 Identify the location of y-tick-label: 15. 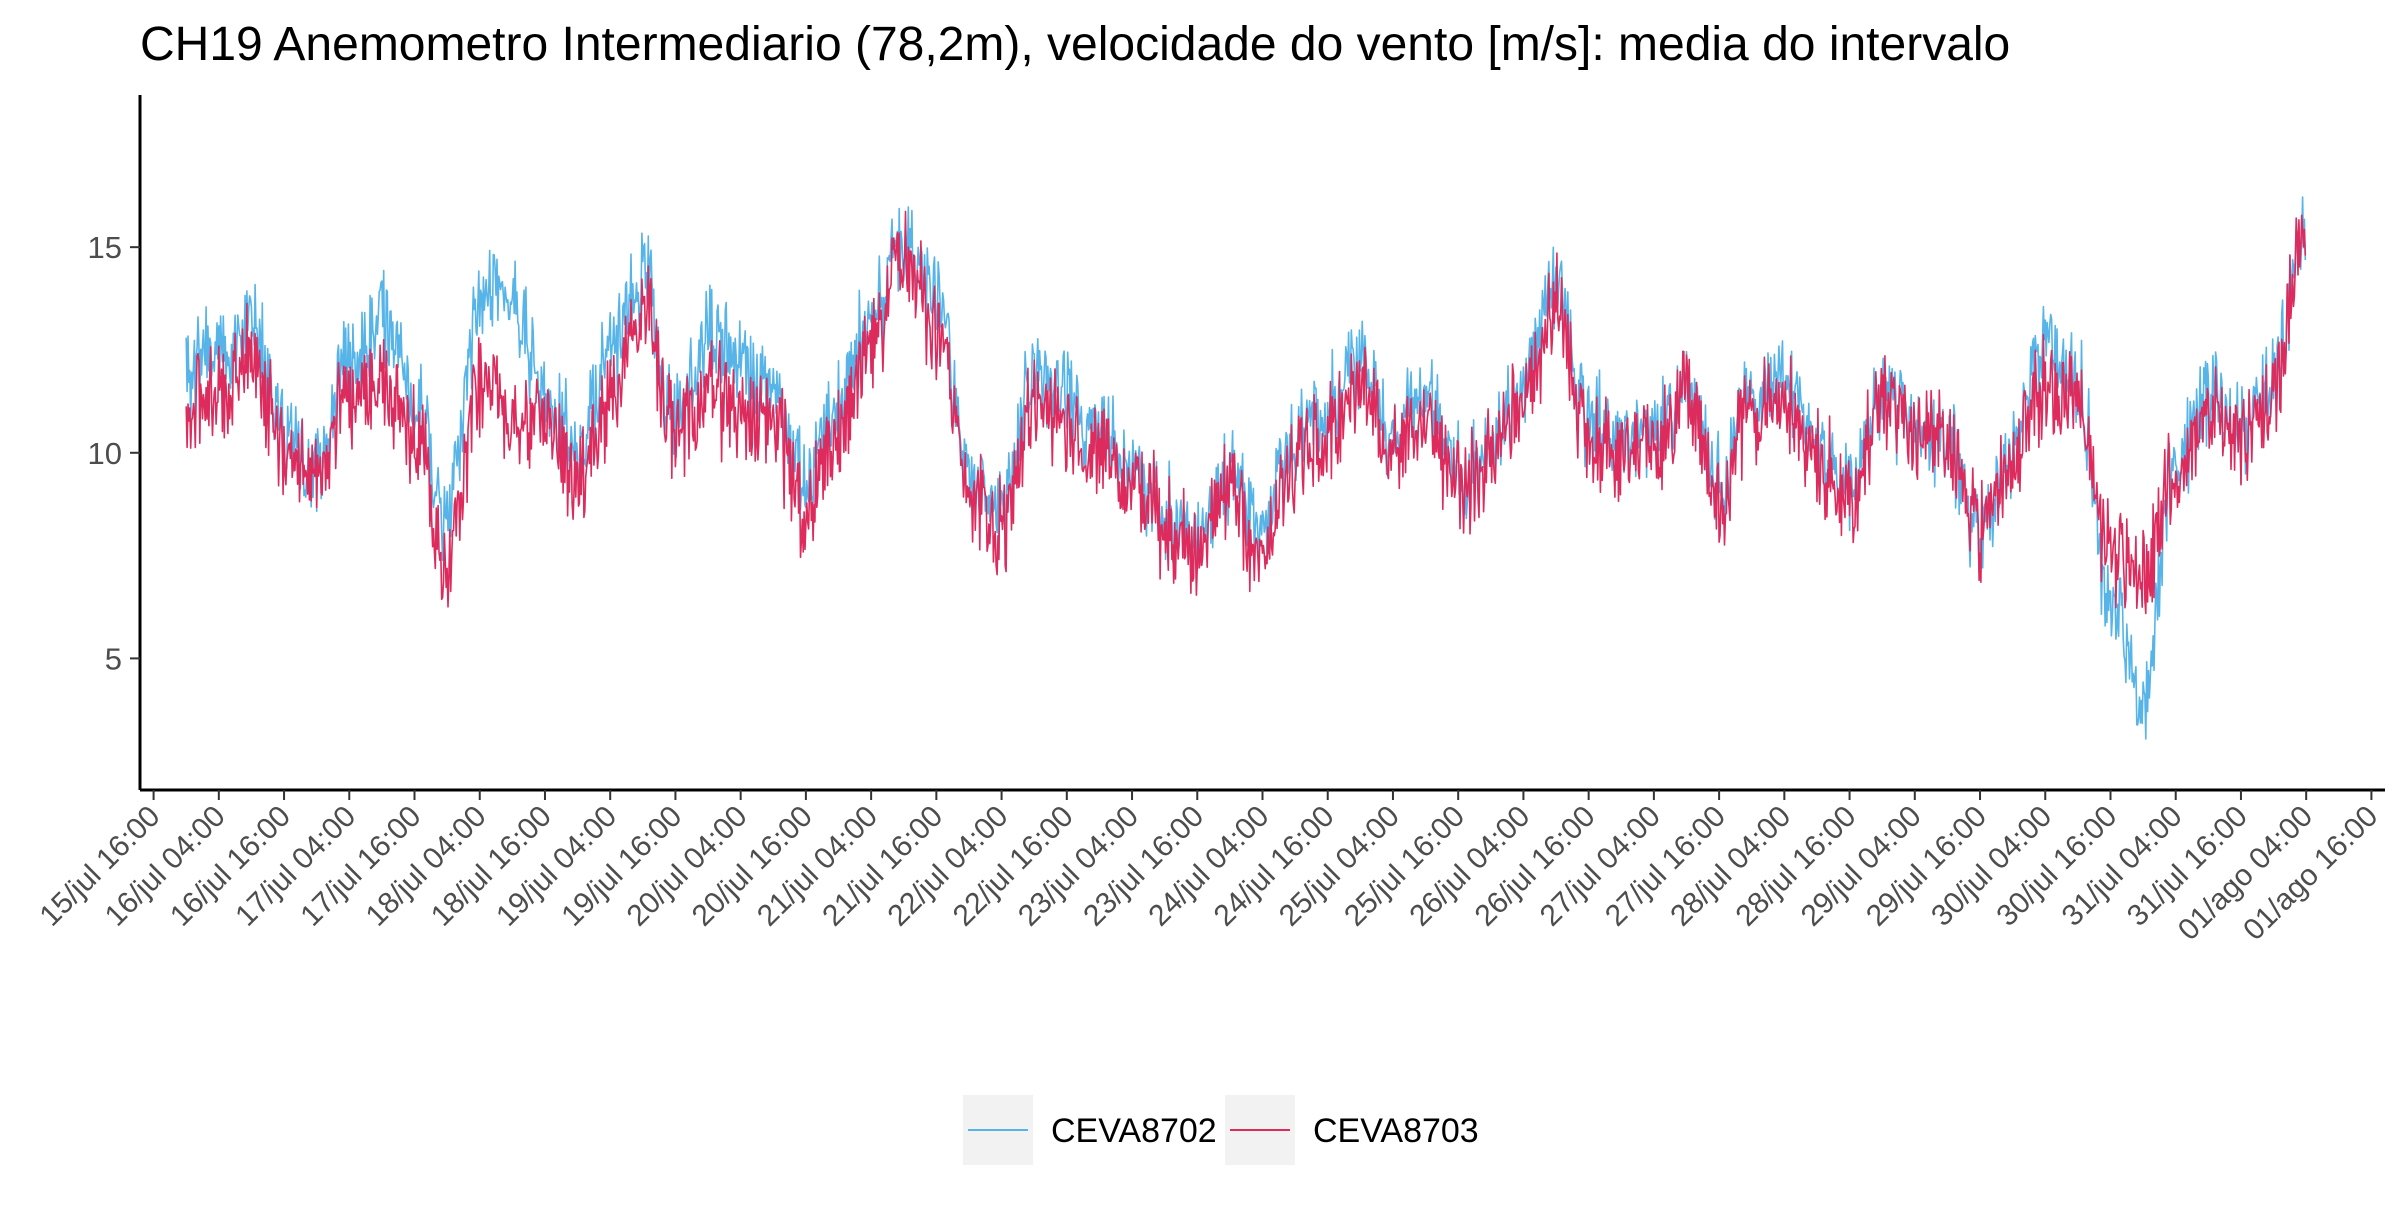
(105, 247).